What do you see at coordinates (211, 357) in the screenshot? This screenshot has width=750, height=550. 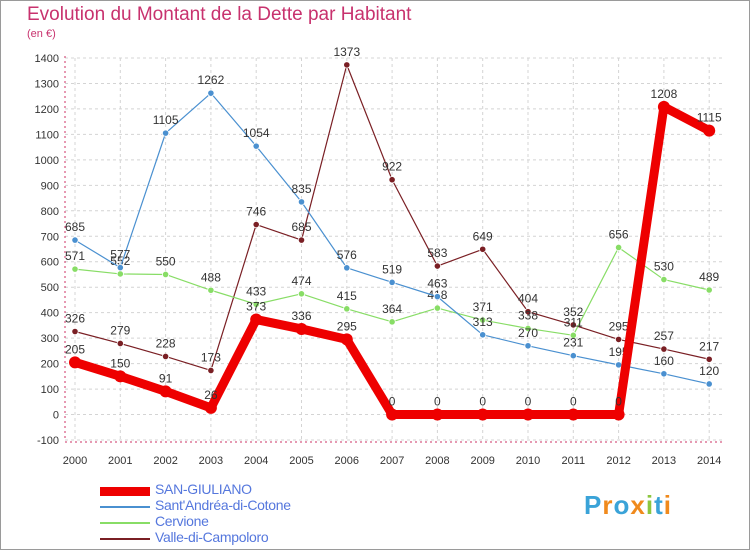 I see `data-label: 173` at bounding box center [211, 357].